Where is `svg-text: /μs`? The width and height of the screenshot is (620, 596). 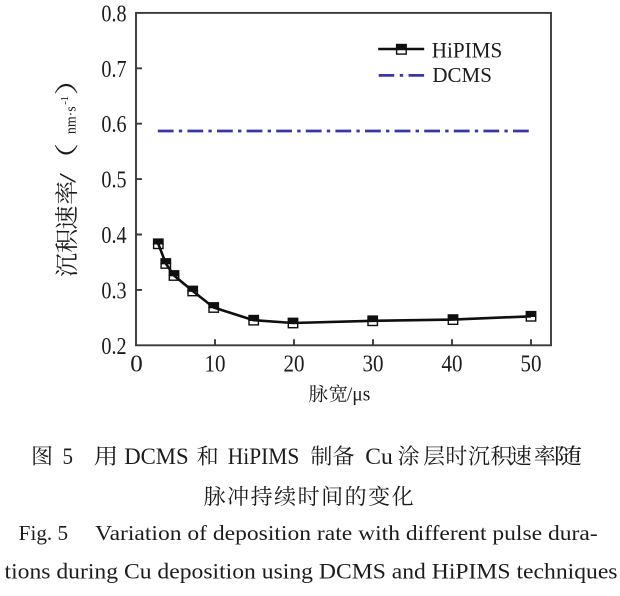
svg-text: /μs is located at coordinates (358, 395).